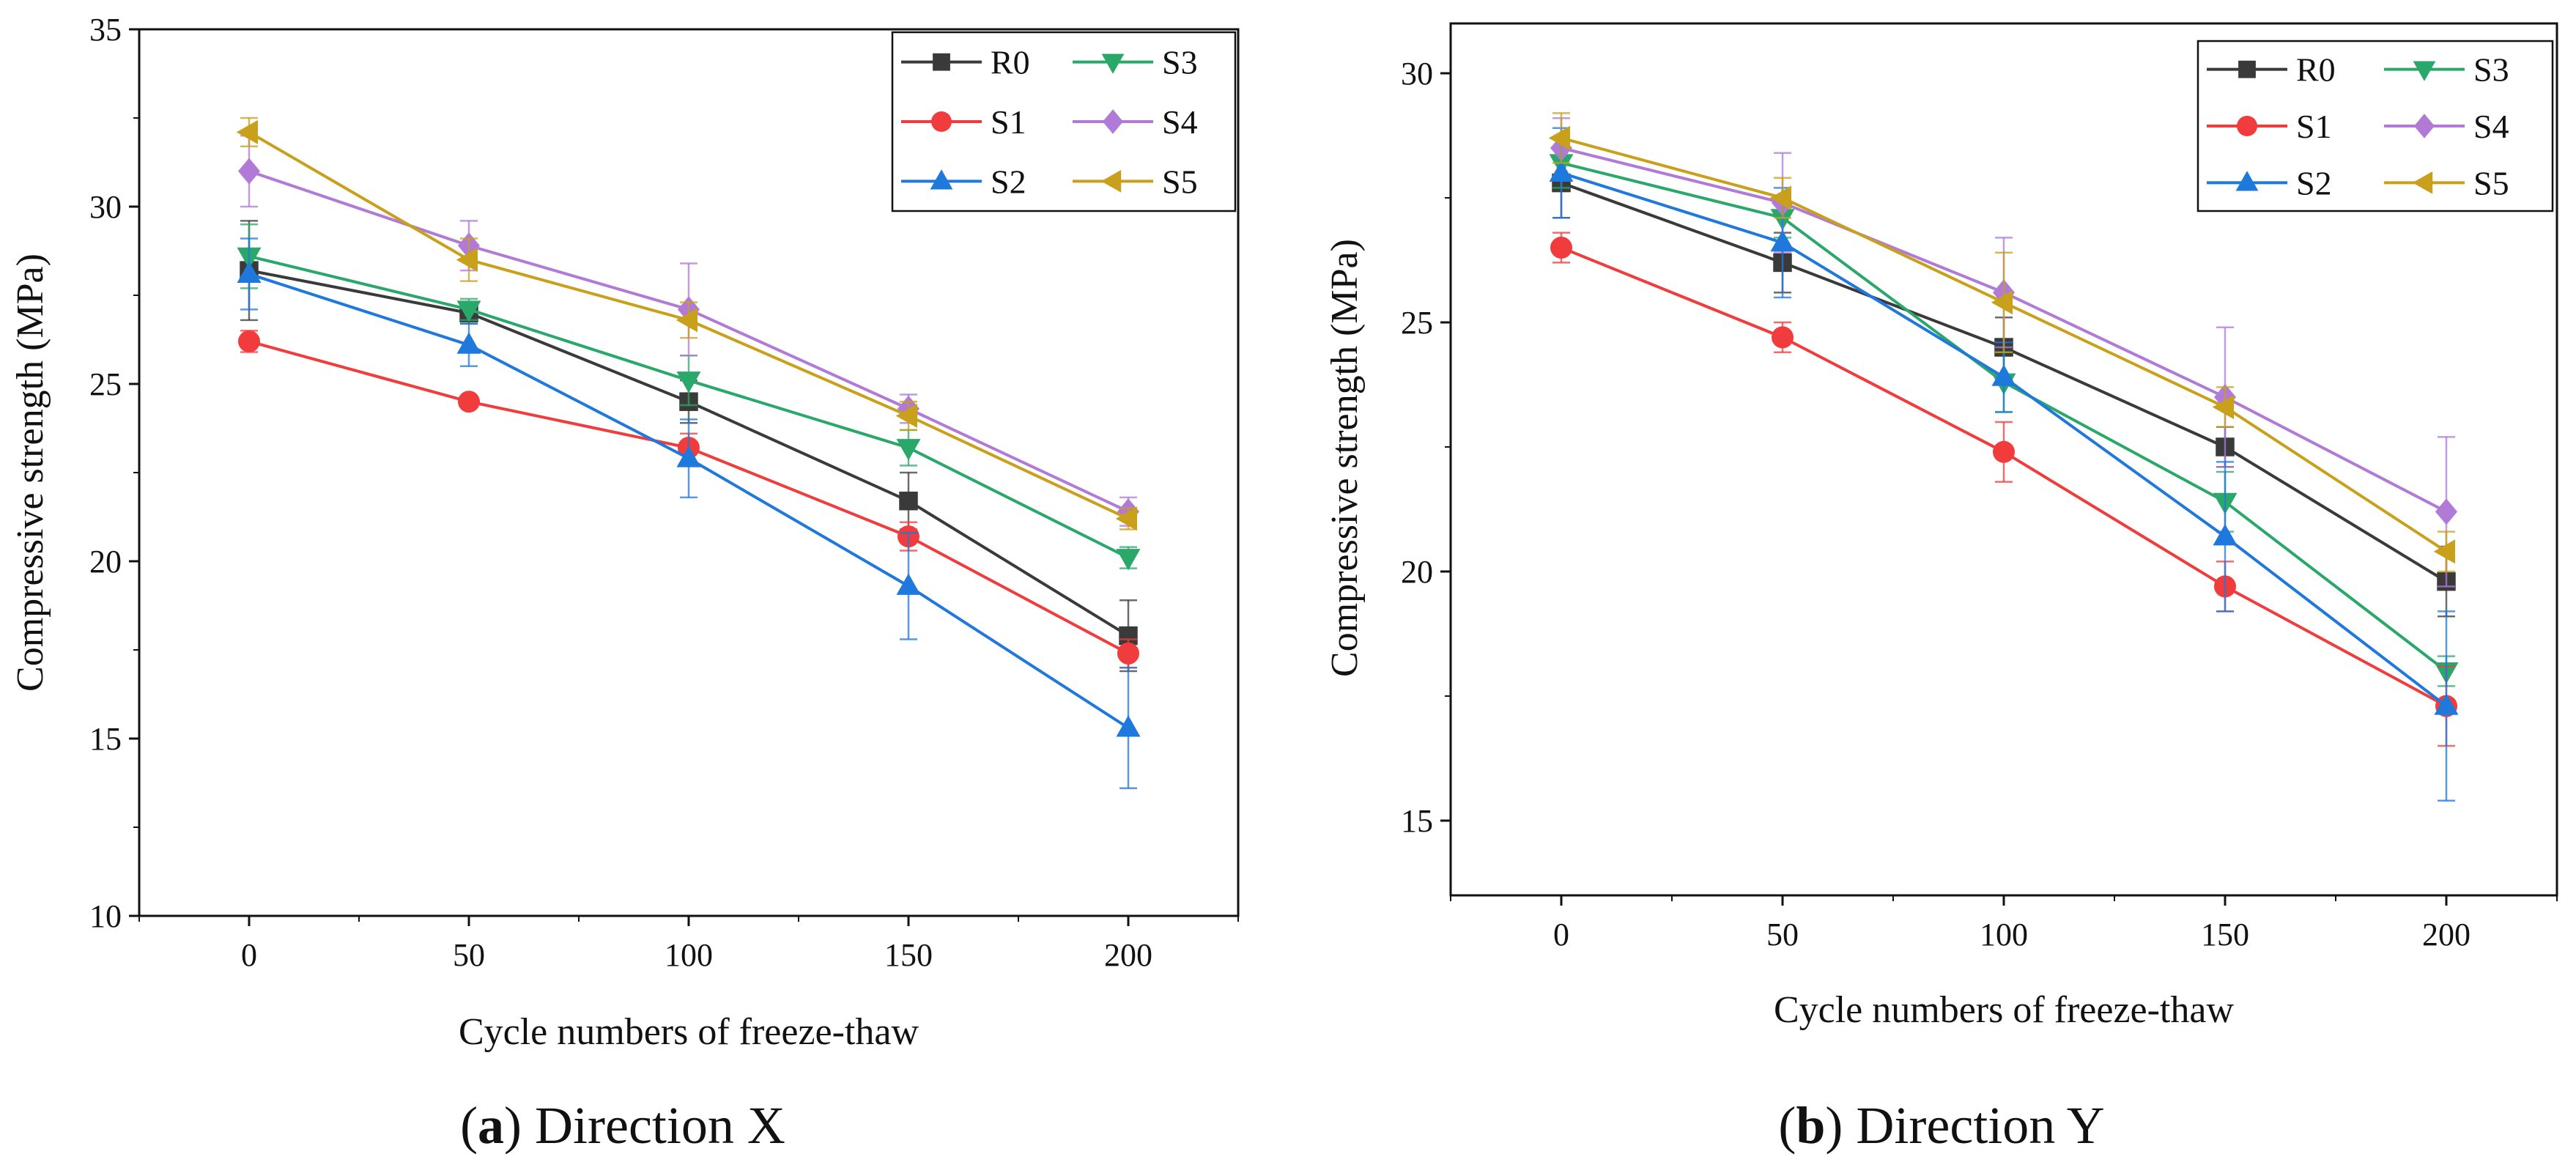  I want to click on legend-b: R0 S3 S1 S4 S2 S5, so click(2375, 126).